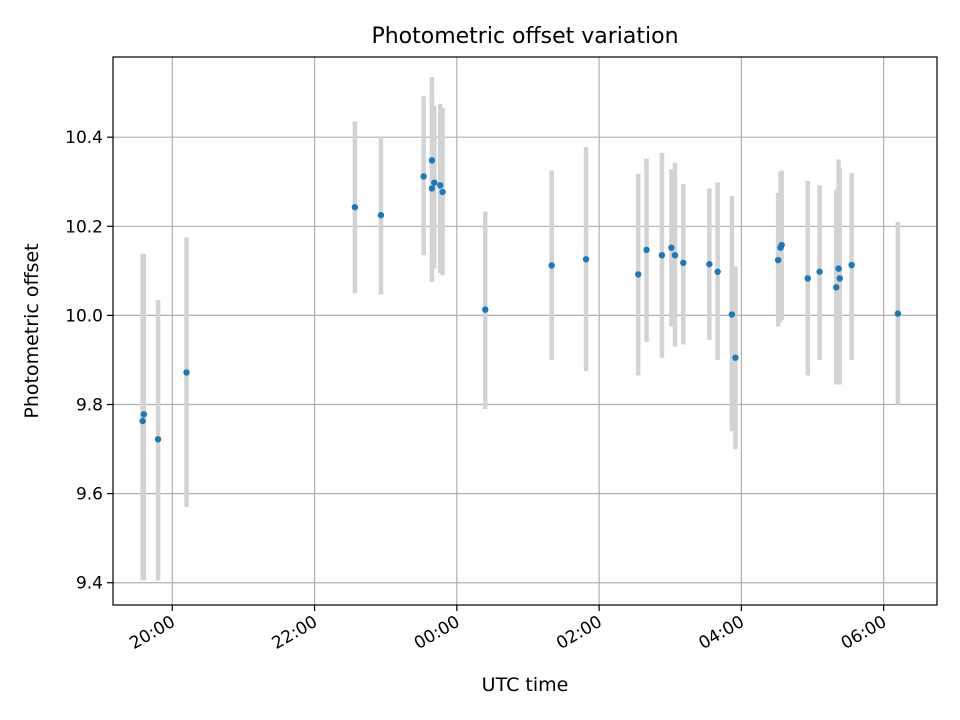 The height and width of the screenshot is (720, 960). Describe the element at coordinates (89, 495) in the screenshot. I see `y-tick-label: 9.6` at that location.